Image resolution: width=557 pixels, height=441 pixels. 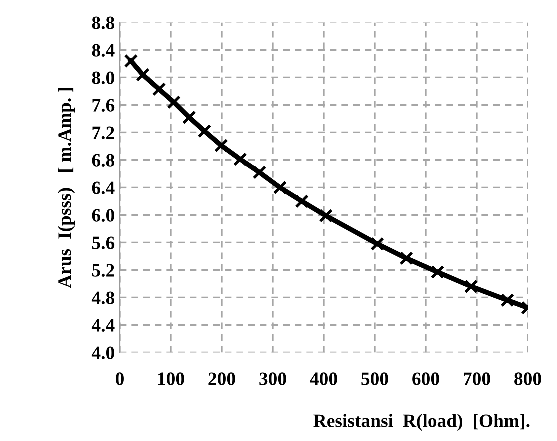 I want to click on x-tick-label: 400, so click(x=324, y=379).